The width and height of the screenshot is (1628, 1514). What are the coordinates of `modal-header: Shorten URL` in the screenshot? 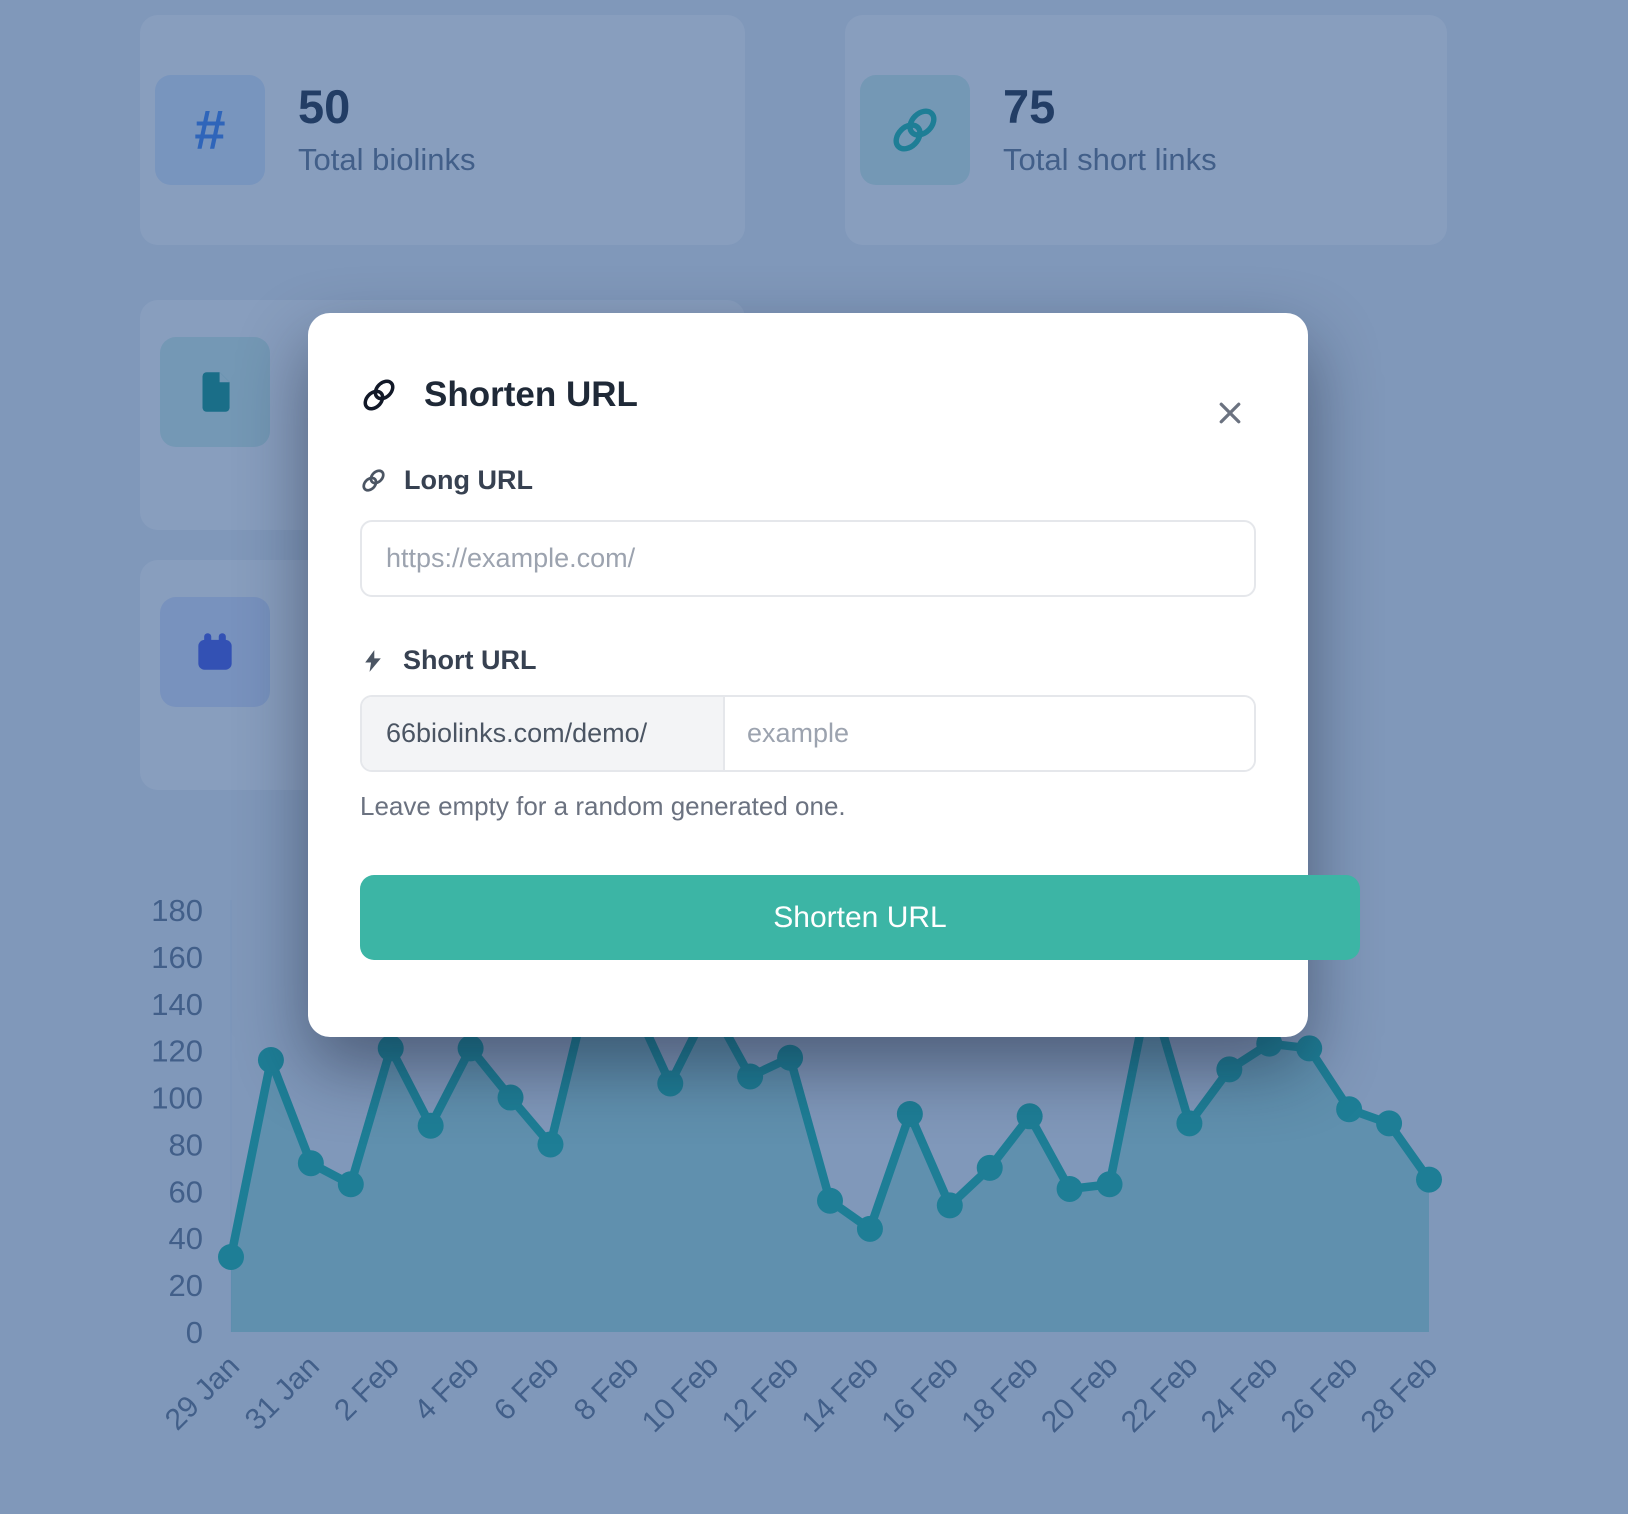 It's located at (808, 395).